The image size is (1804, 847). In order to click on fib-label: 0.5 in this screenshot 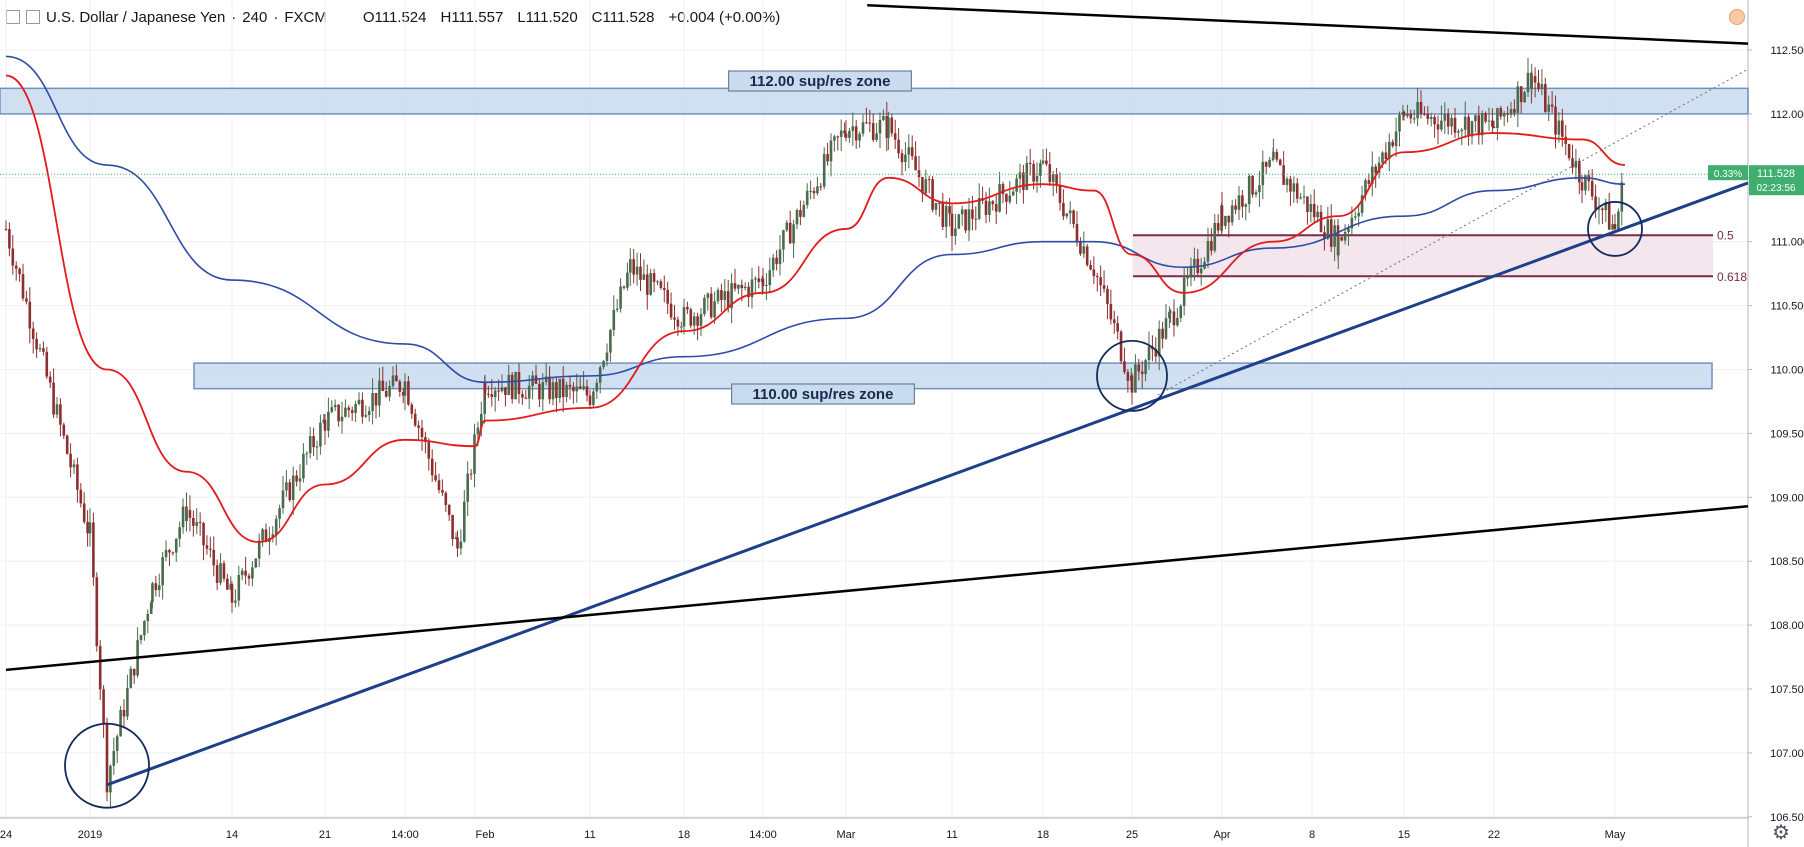, I will do `click(1725, 235)`.